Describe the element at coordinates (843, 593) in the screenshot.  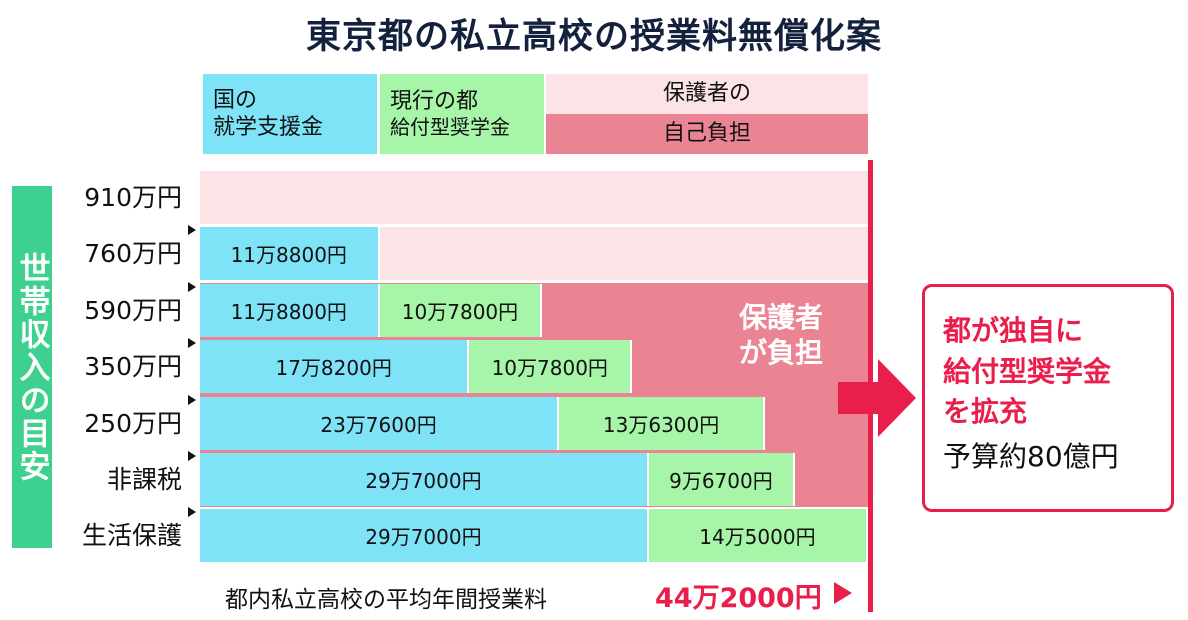
I see `triangle-right-icon` at that location.